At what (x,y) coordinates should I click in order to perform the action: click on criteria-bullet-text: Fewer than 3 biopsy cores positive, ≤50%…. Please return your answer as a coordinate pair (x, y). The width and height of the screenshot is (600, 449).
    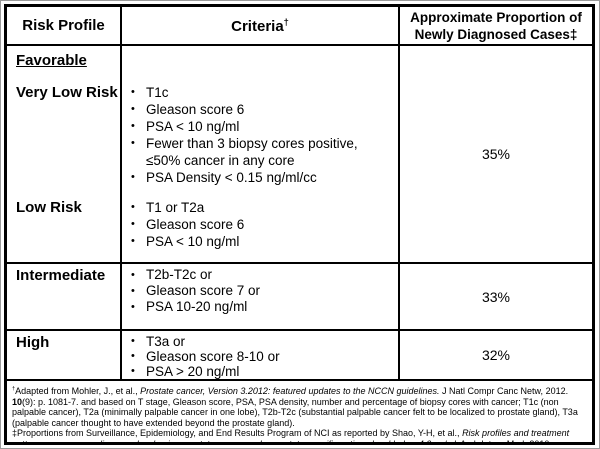
    Looking at the image, I should click on (252, 152).